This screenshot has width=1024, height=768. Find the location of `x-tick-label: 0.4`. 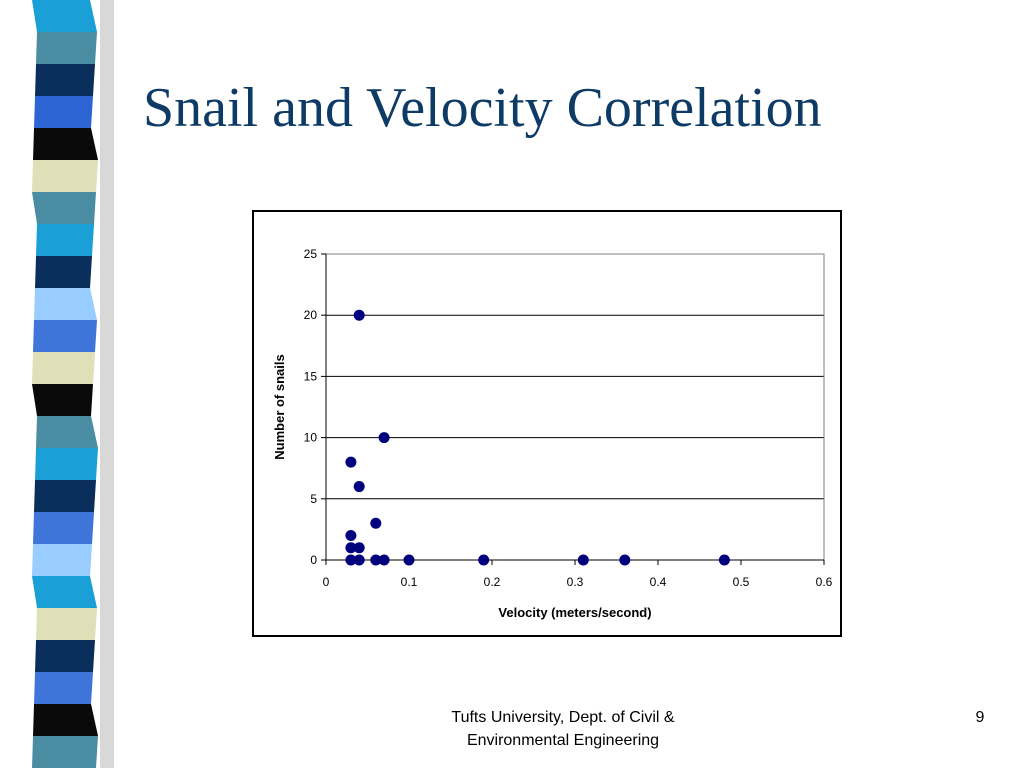

x-tick-label: 0.4 is located at coordinates (658, 582).